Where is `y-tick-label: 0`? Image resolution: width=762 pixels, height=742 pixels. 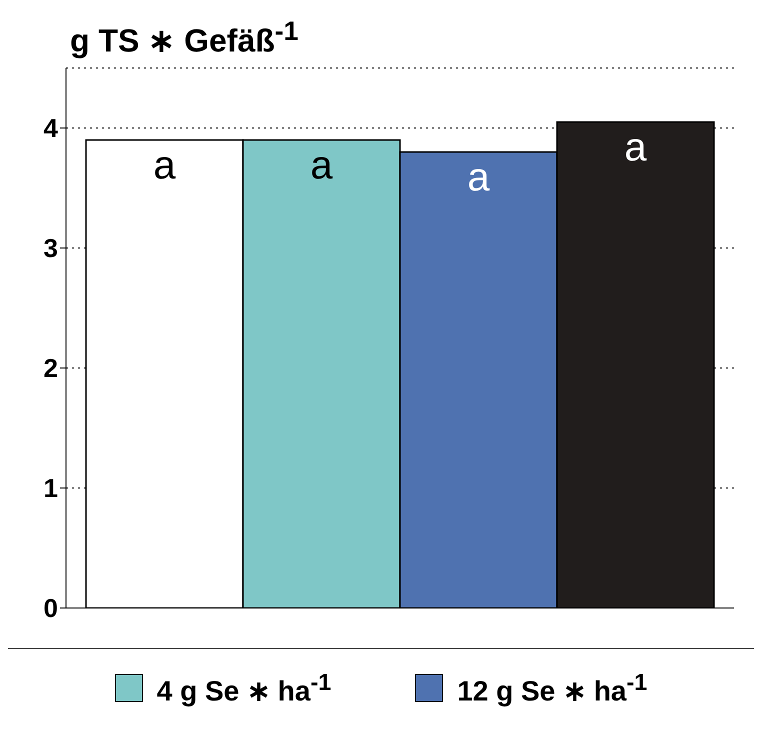 y-tick-label: 0 is located at coordinates (51, 608).